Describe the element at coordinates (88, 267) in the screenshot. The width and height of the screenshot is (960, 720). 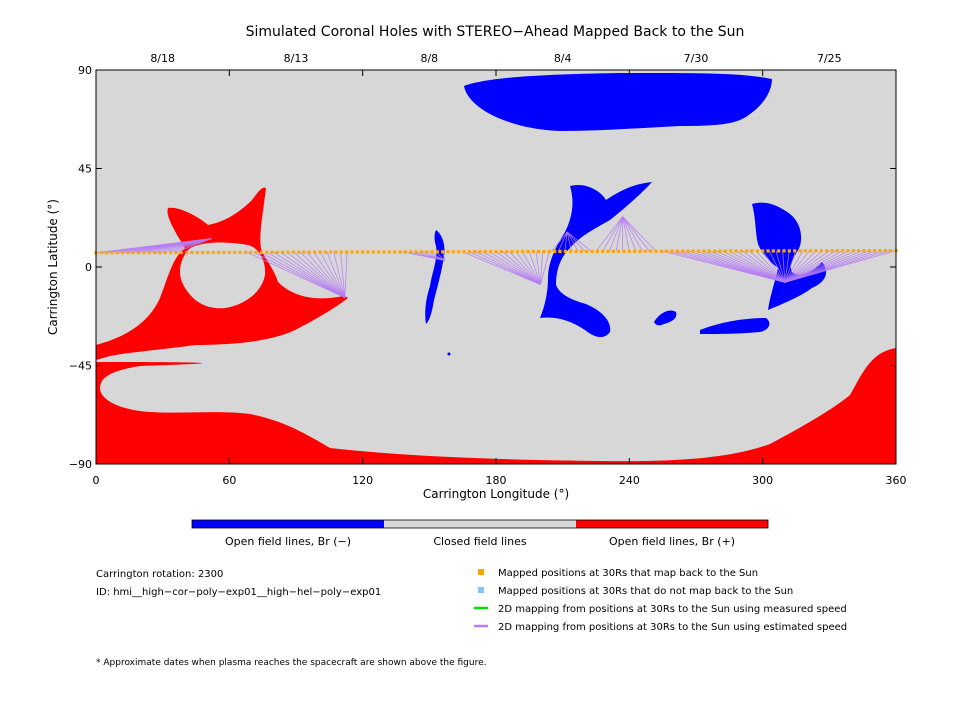
I see `y-tick-label-2: 0` at that location.